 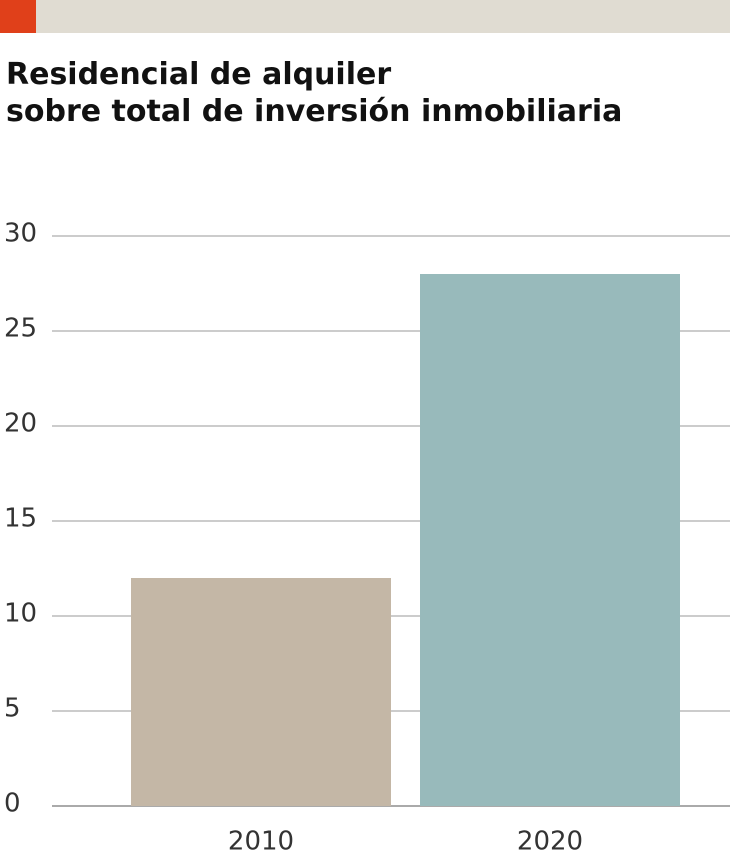 I want to click on y-tick-label: 15, so click(x=20, y=519).